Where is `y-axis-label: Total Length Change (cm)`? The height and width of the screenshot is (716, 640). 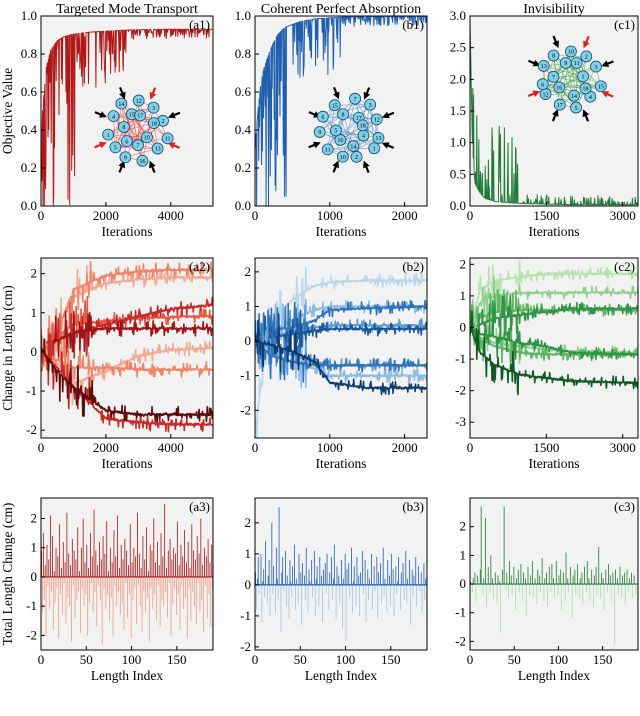 y-axis-label: Total Length Change (cm) is located at coordinates (7, 574).